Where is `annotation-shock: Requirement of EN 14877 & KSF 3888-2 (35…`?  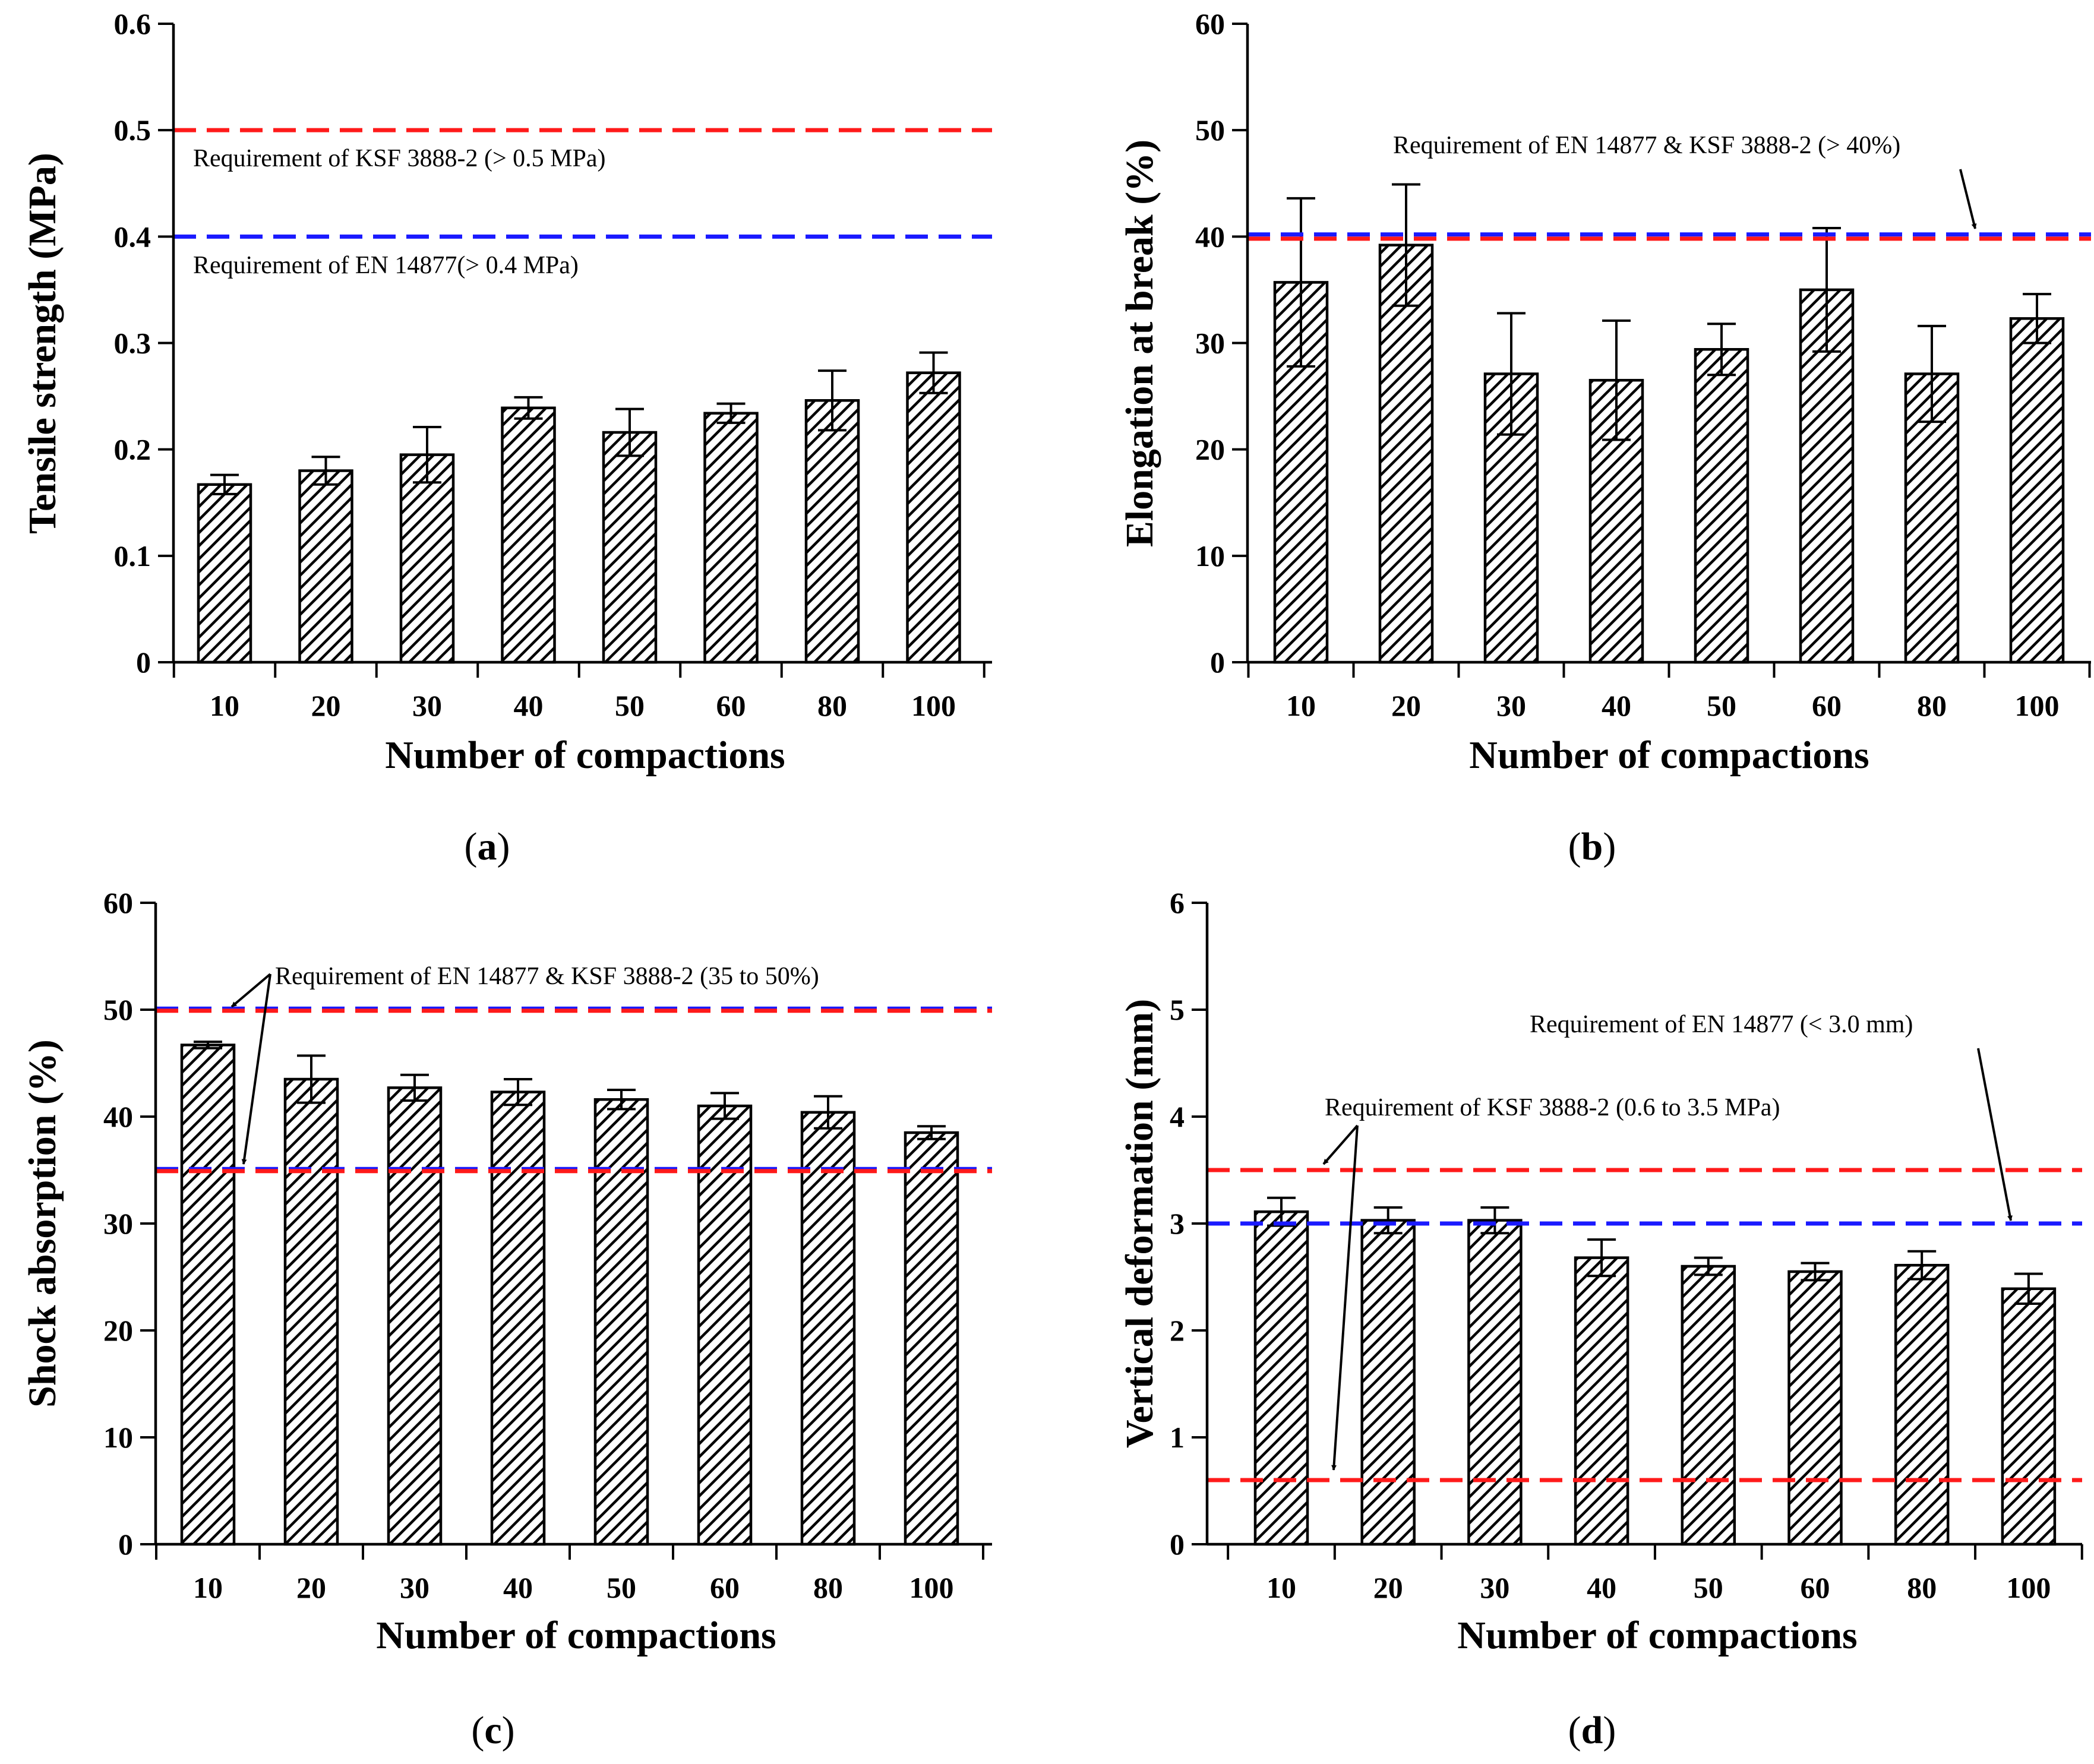
annotation-shock: Requirement of EN 14877 & KSF 3888-2 (35… is located at coordinates (547, 977).